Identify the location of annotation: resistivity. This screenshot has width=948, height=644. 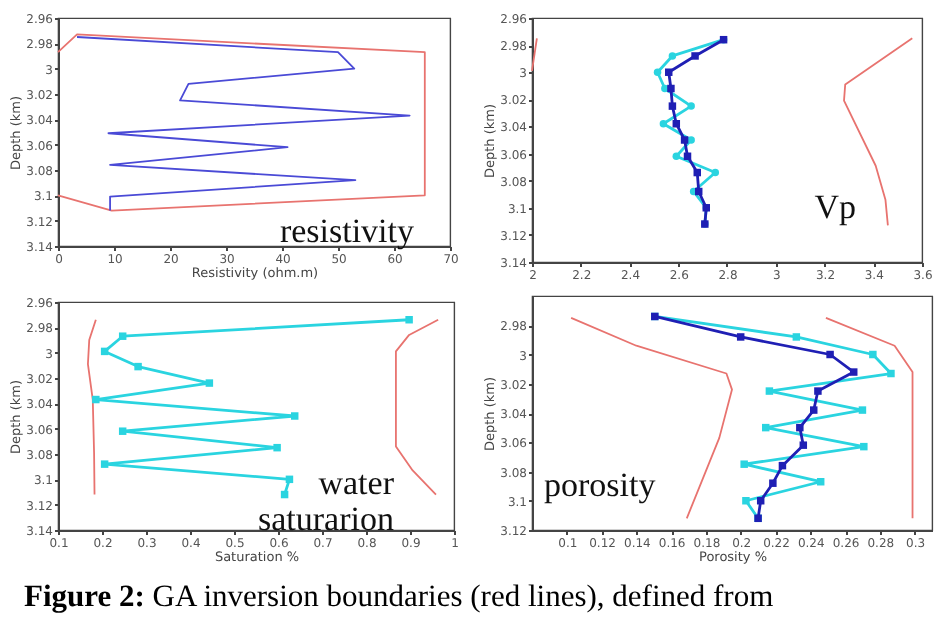
(347, 231).